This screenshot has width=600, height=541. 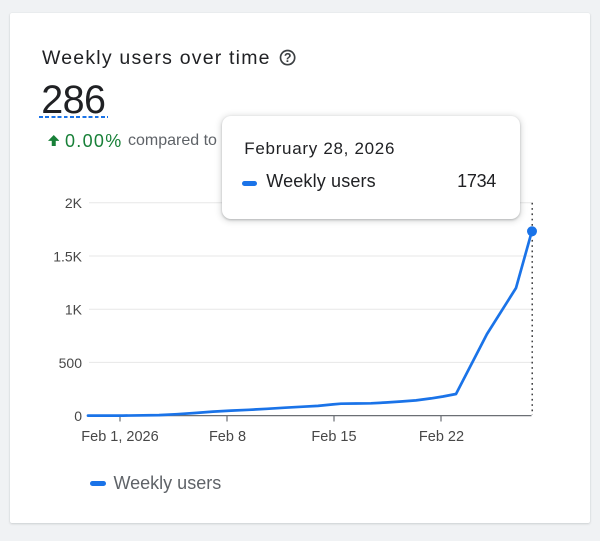 What do you see at coordinates (333, 437) in the screenshot?
I see `svg-text: Feb 15` at bounding box center [333, 437].